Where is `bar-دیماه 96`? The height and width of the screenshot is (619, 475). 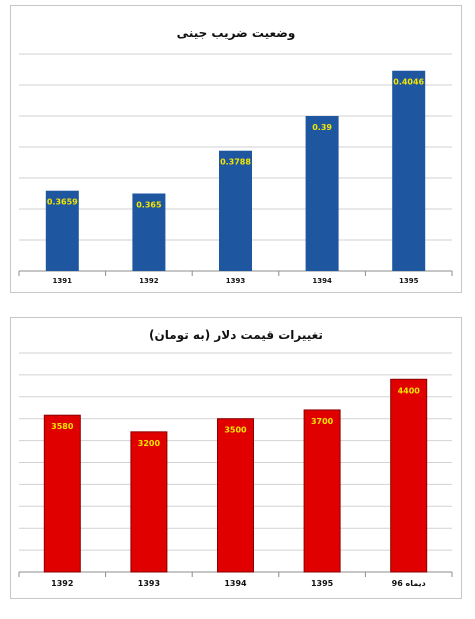 bar-دیماه 96 is located at coordinates (409, 475).